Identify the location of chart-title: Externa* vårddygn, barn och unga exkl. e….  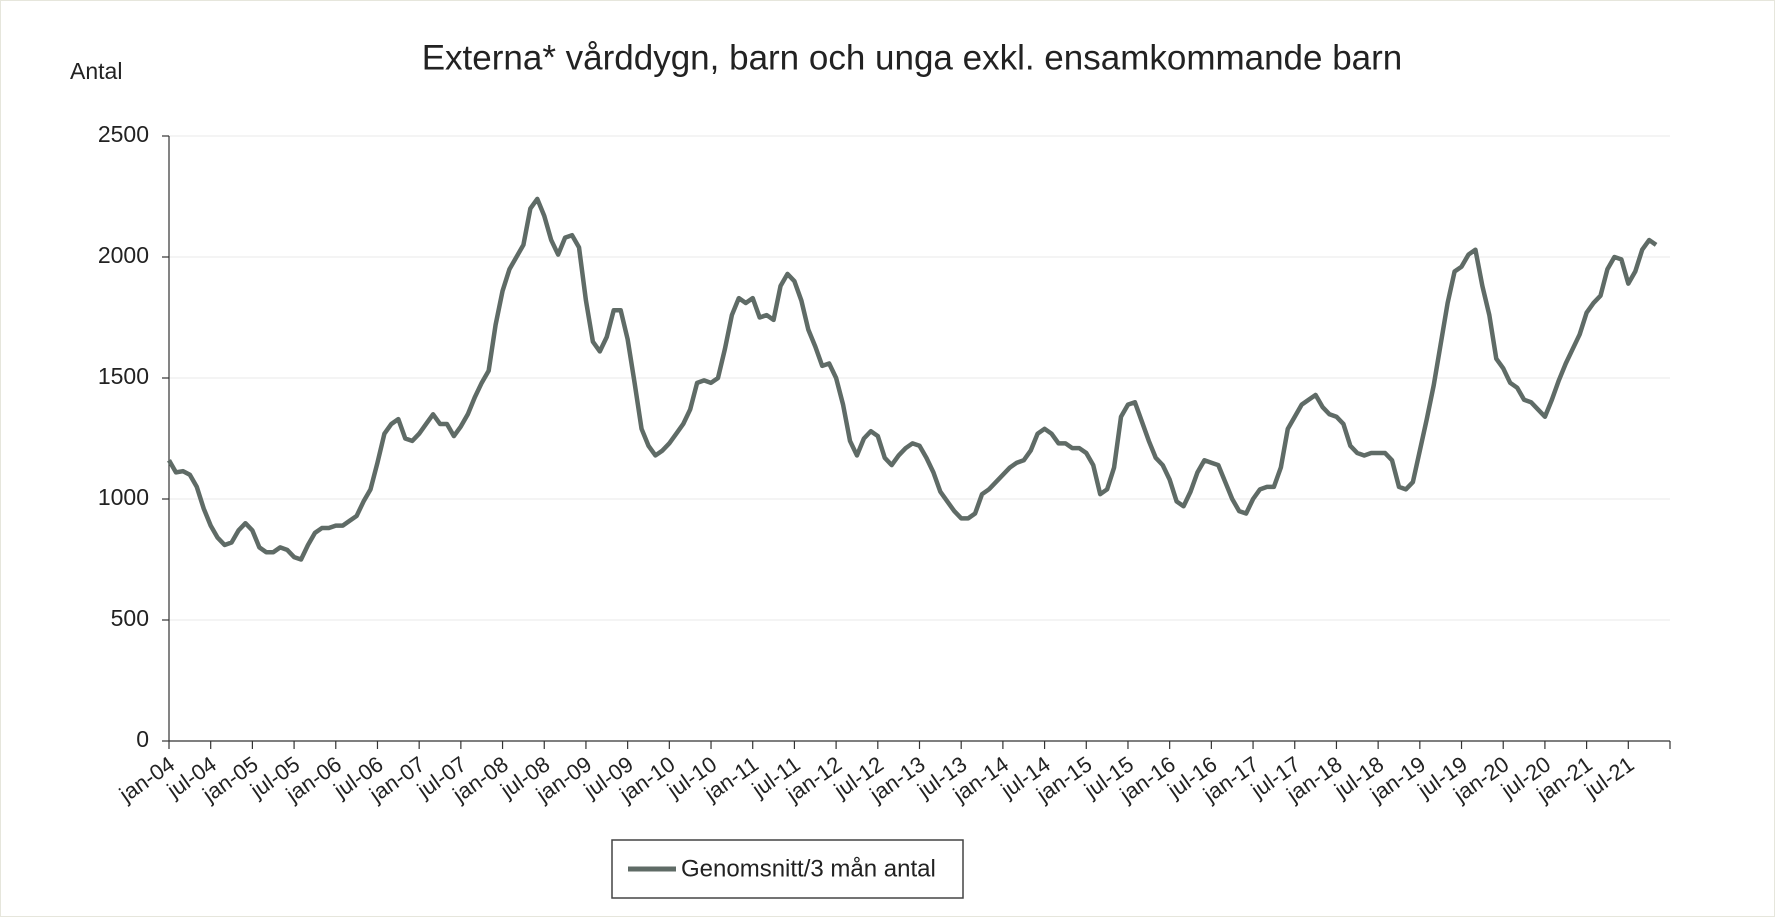
(912, 57).